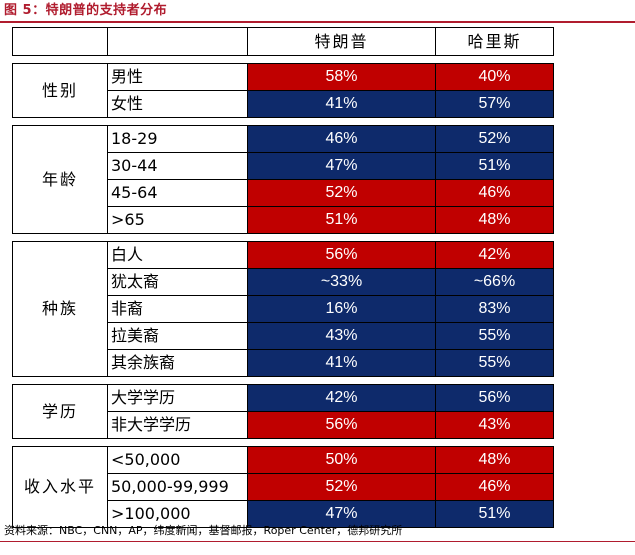 Image resolution: width=635 pixels, height=555 pixels. I want to click on trump-value-cell: 16%, so click(341, 309).